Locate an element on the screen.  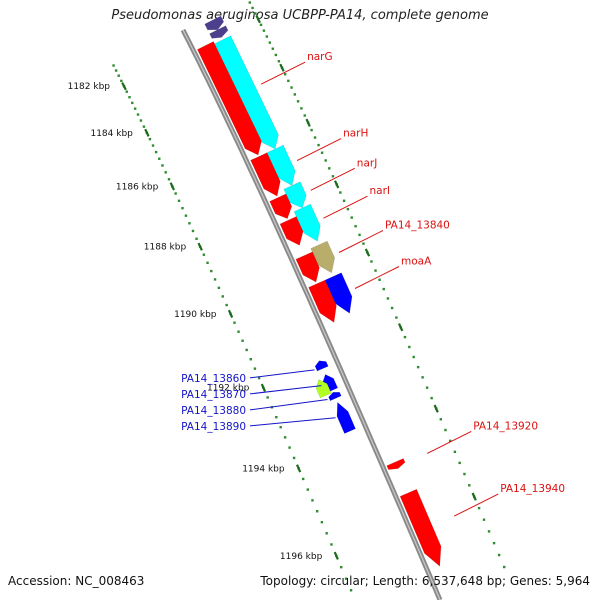
gene-purple-top-a is located at coordinates (214, 23).